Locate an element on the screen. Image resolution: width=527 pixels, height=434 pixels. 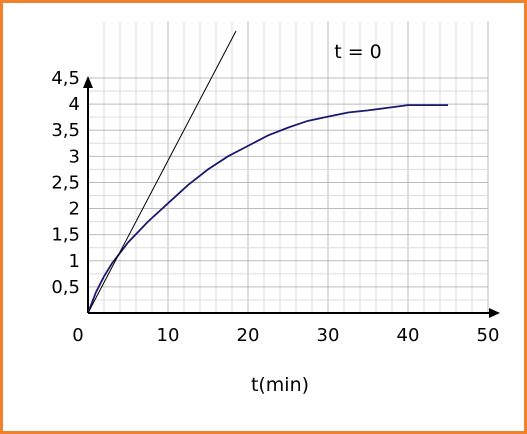
x-tick-label: 50 is located at coordinates (488, 335).